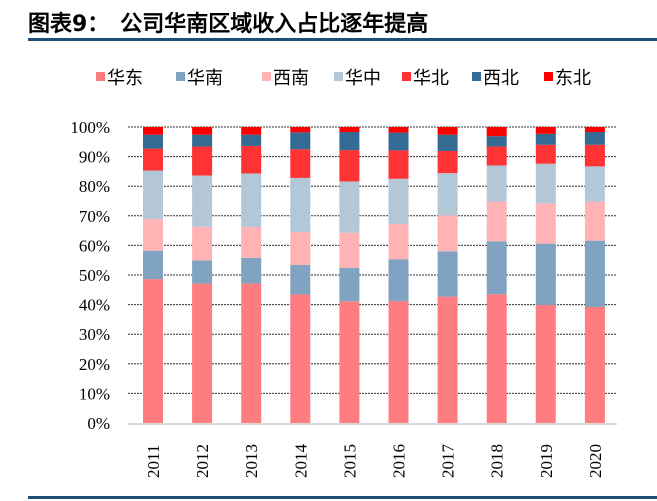 The image size is (657, 501). I want to click on x-tick-label: 2015, so click(349, 461).